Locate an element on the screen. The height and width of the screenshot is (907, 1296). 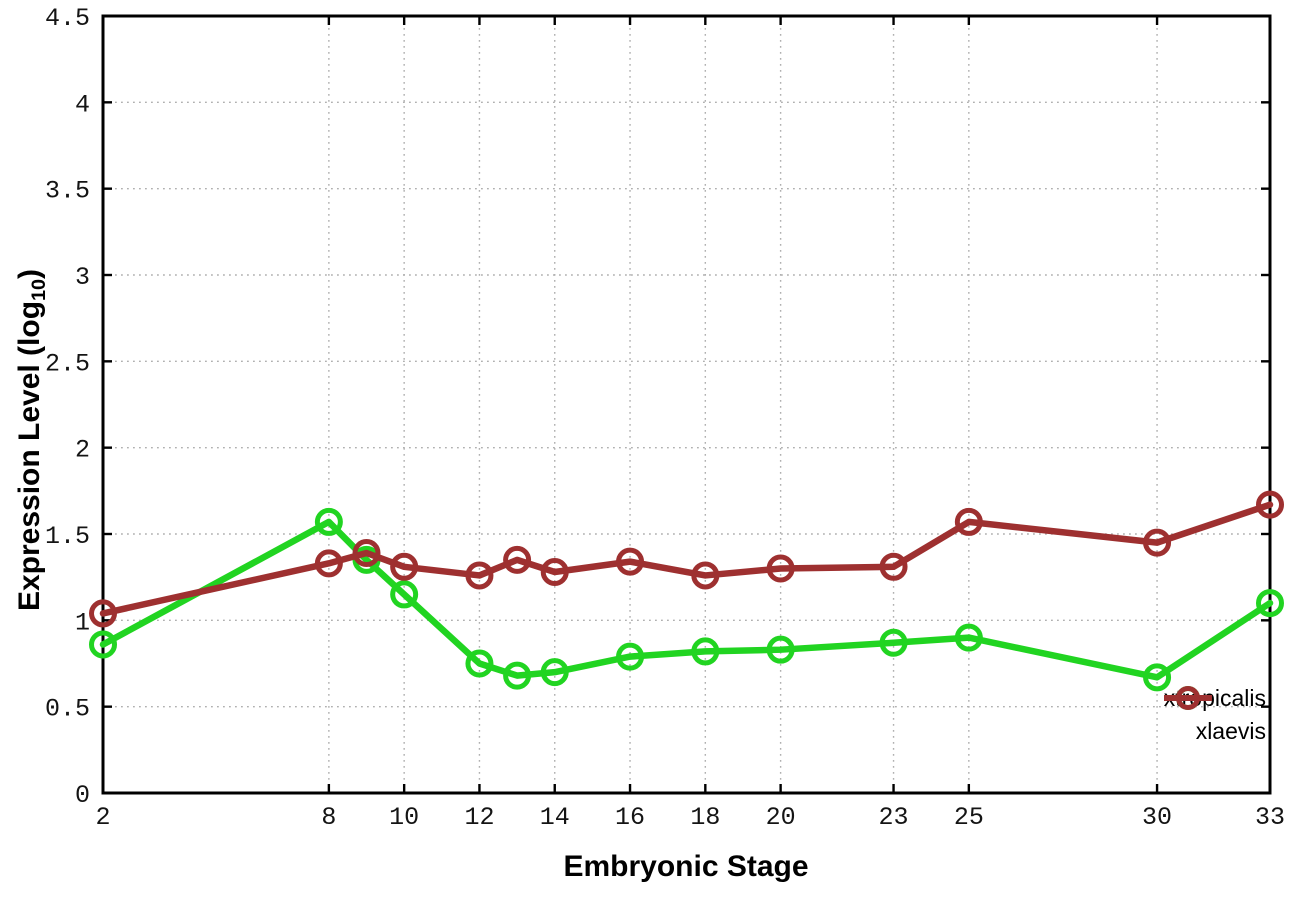
x-tick-label: 18 is located at coordinates (705, 817).